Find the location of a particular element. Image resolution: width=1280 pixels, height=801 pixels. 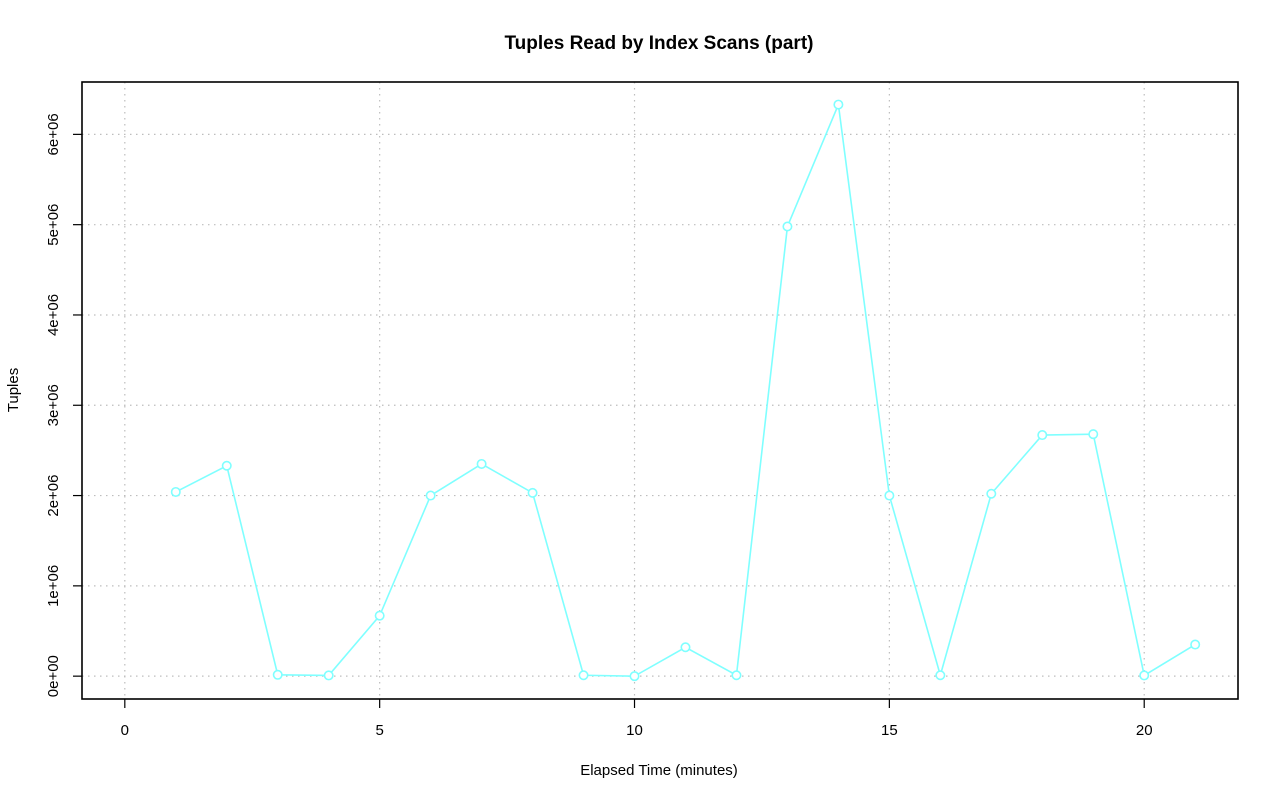

y-tick-label: 2e+06 is located at coordinates (53, 495).